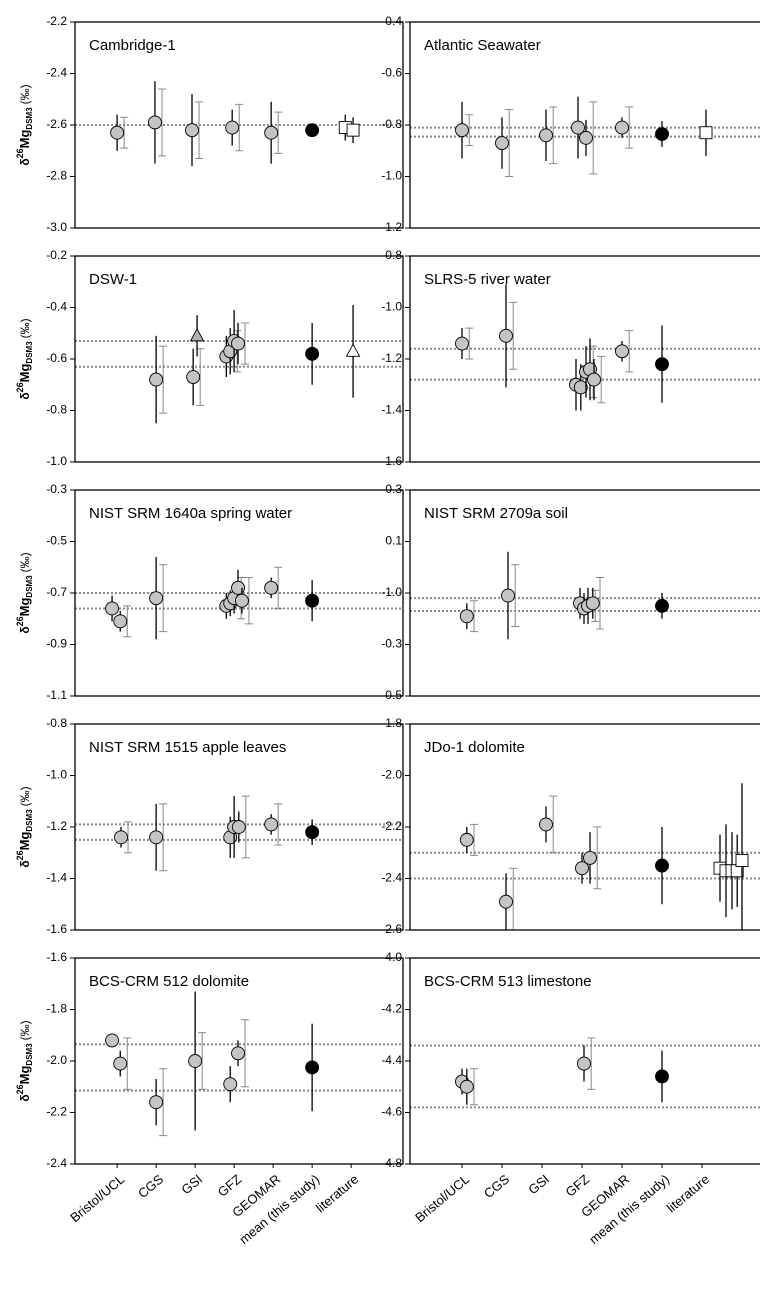  What do you see at coordinates (169, 981) in the screenshot?
I see `panel-title: BCS-CRM 512 dolomite` at bounding box center [169, 981].